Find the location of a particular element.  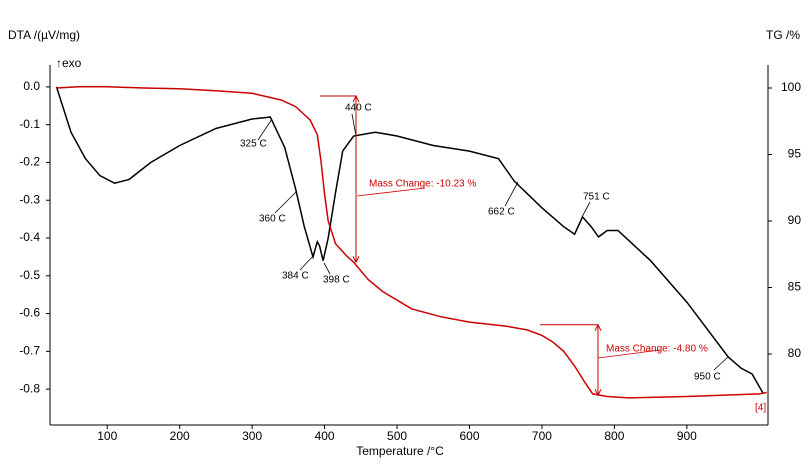

x-tick-label: 100 is located at coordinates (107, 436).